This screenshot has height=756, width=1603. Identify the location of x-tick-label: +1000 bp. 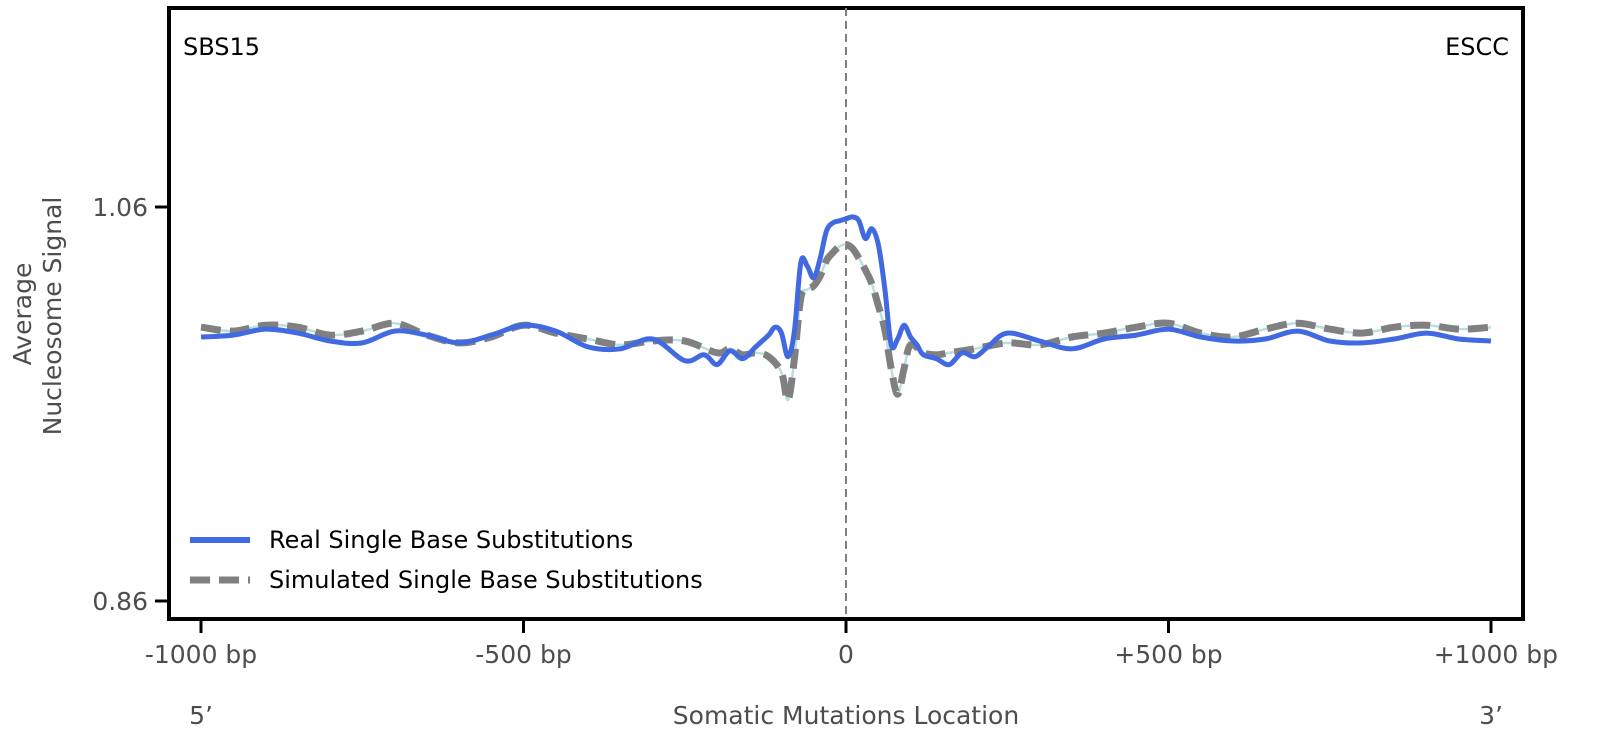
(1496, 654).